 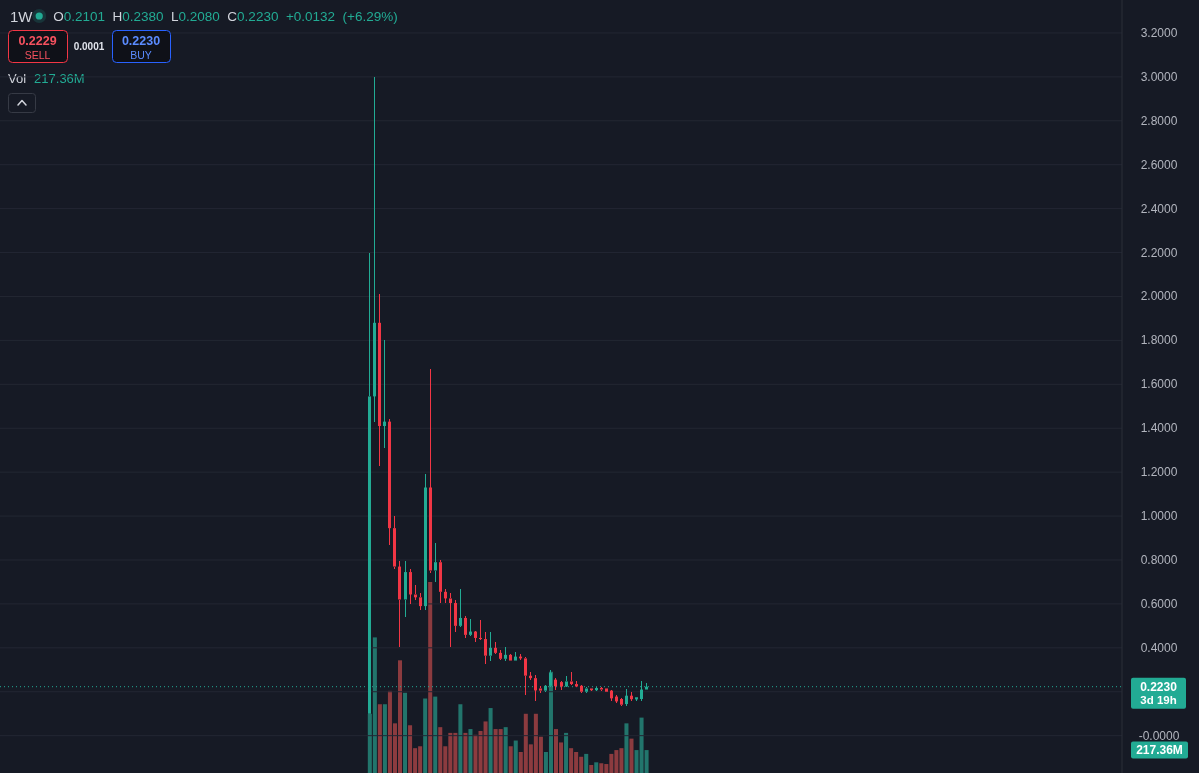 I want to click on y-tick-label: 2.6000, so click(x=1159, y=164).